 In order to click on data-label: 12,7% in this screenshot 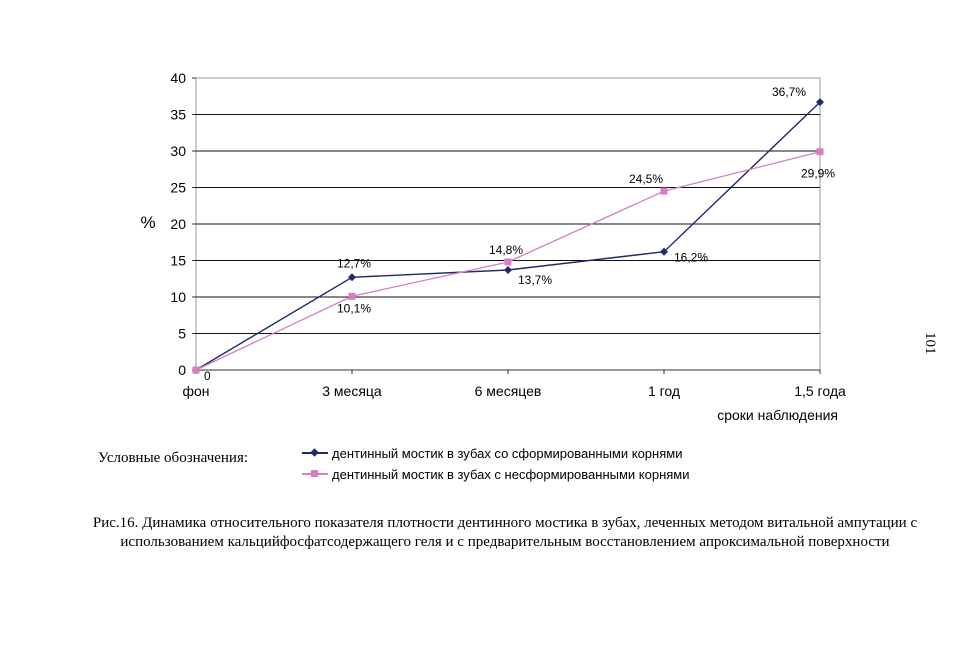, I will do `click(354, 263)`.